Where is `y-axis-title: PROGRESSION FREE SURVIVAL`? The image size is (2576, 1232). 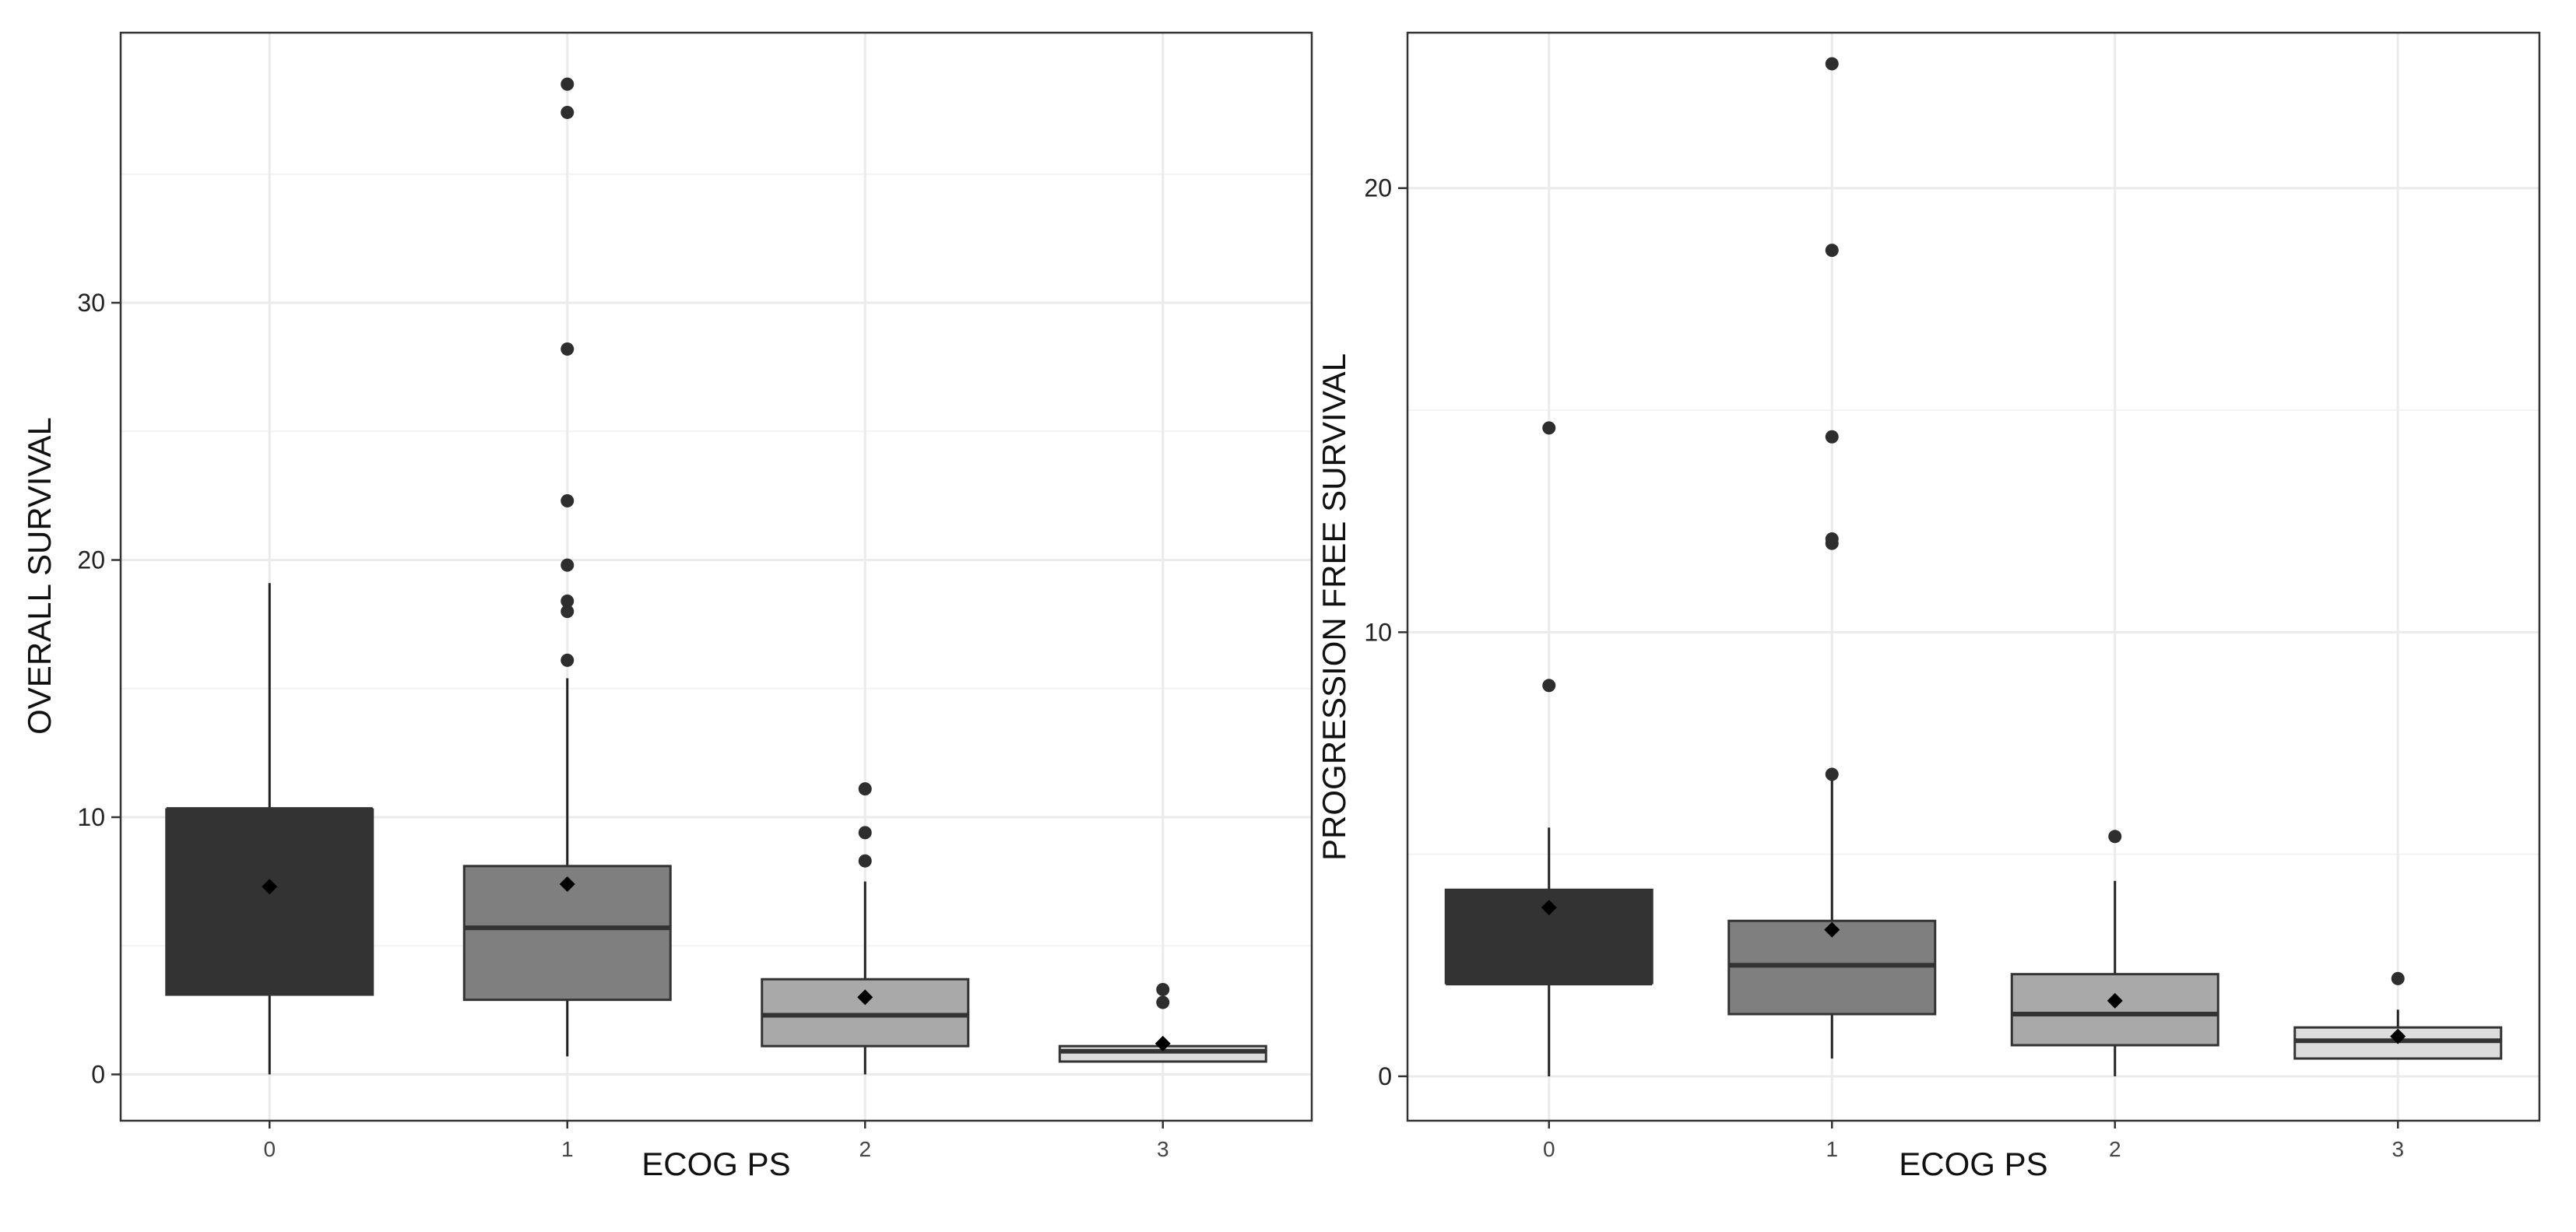
y-axis-title: PROGRESSION FREE SURVIVAL is located at coordinates (1334, 607).